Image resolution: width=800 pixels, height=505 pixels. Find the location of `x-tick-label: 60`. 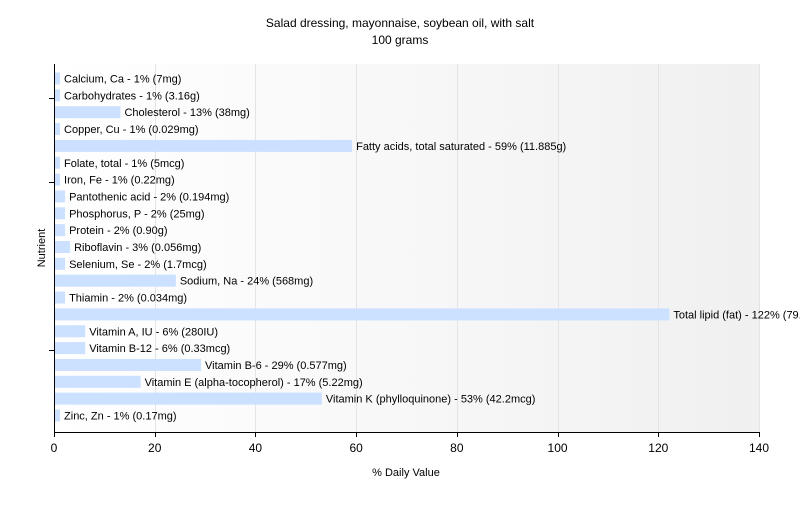

x-tick-label: 60 is located at coordinates (356, 448).